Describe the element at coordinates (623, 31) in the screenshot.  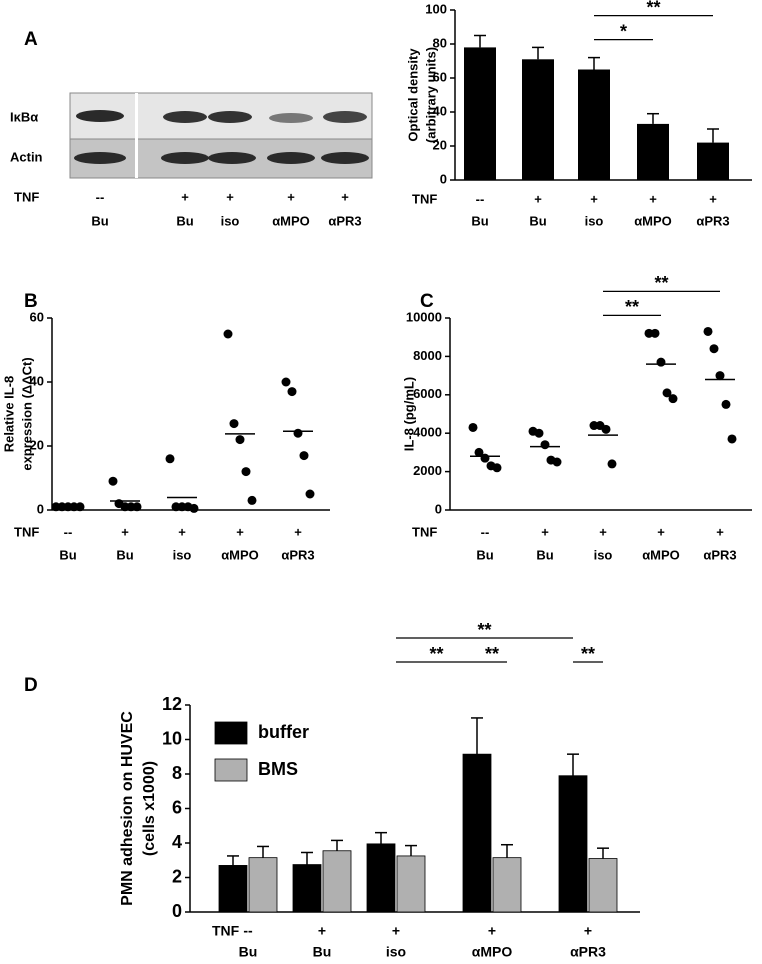
I see `significance-label: *` at that location.